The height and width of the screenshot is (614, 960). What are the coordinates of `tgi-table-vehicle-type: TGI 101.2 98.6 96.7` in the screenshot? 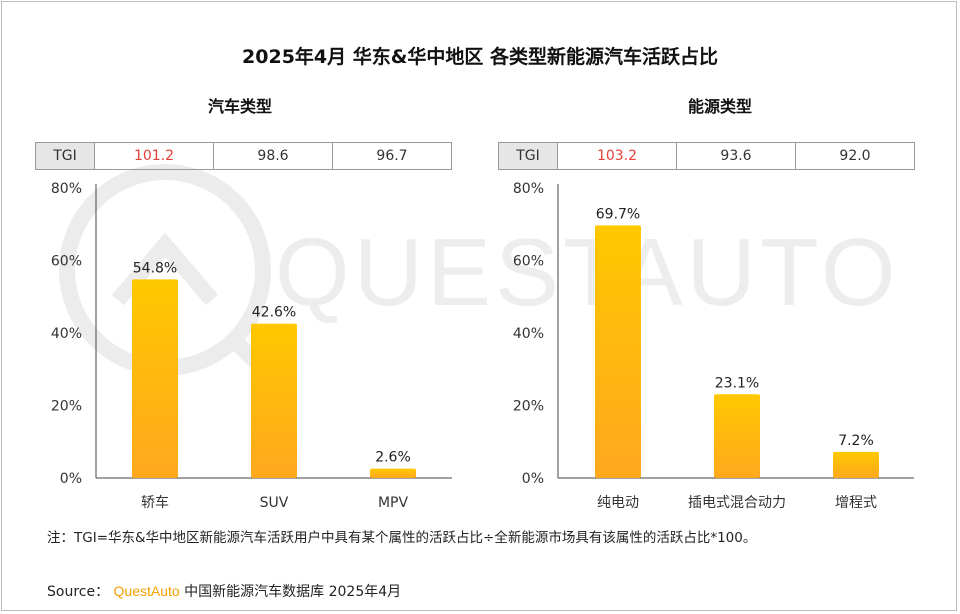 It's located at (243, 156).